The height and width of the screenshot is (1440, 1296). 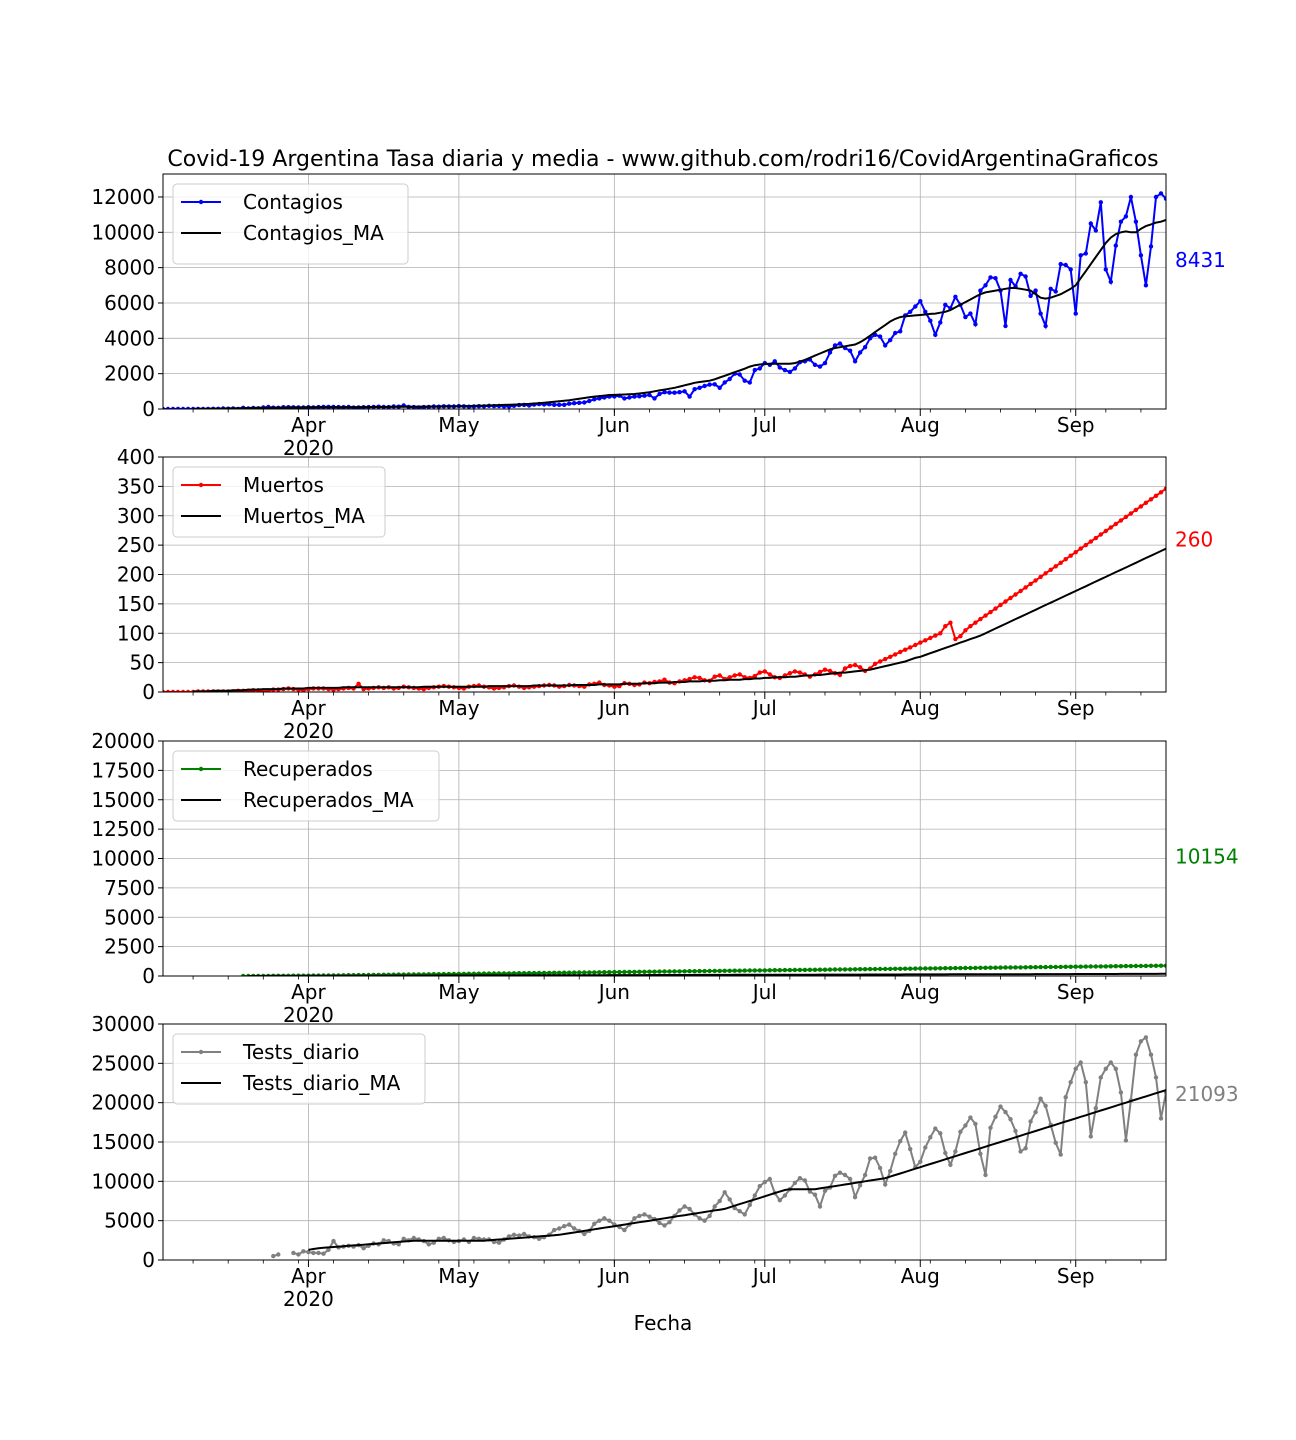 What do you see at coordinates (1207, 857) in the screenshot?
I see `recuperados-last-value-label: 10154` at bounding box center [1207, 857].